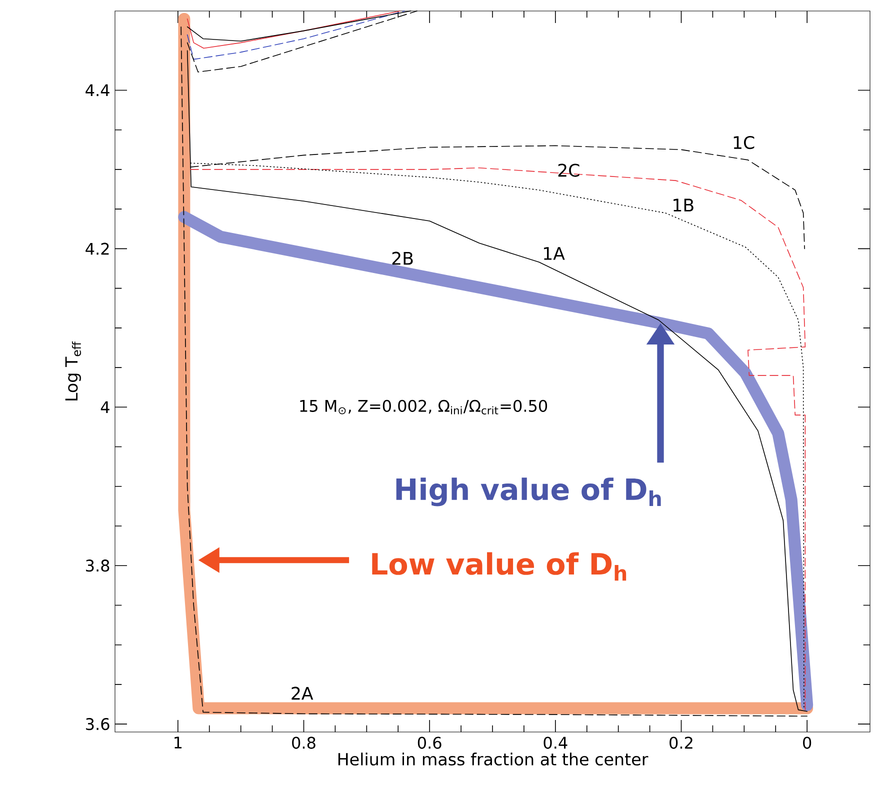 This screenshot has height=799, width=877. What do you see at coordinates (807, 742) in the screenshot?
I see `x-tick-label: 0` at bounding box center [807, 742].